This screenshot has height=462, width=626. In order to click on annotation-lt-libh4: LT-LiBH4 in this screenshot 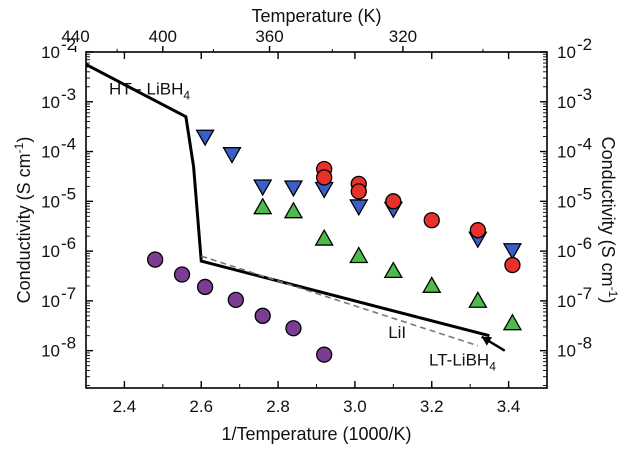, I will do `click(462, 362)`.